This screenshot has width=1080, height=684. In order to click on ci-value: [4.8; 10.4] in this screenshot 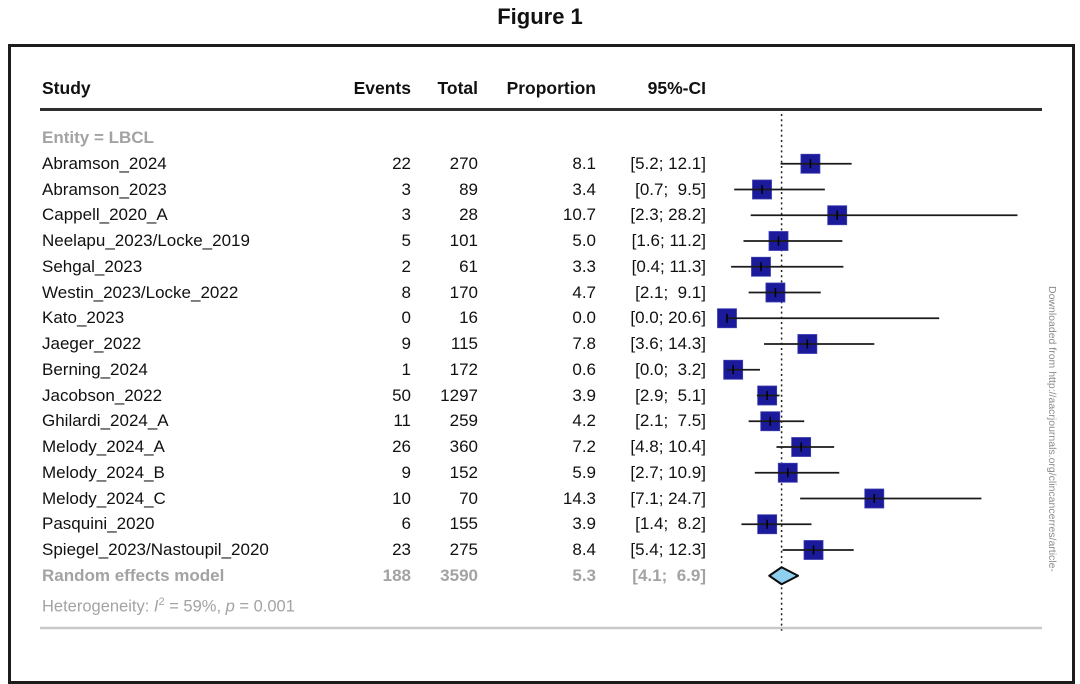, I will do `click(668, 446)`.